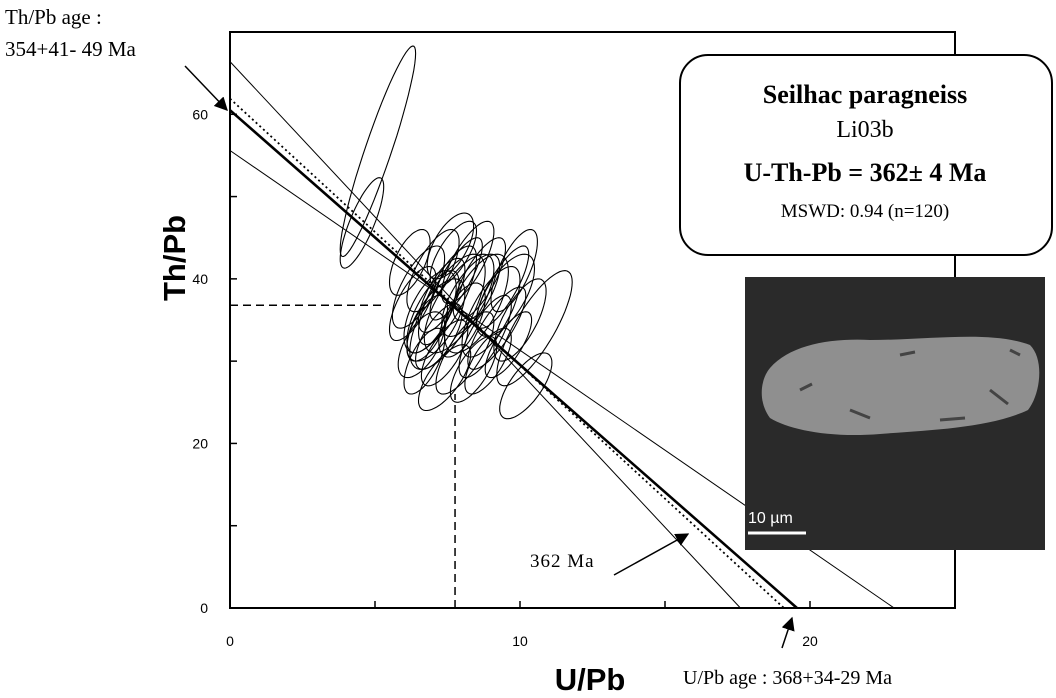  I want to click on legend-box, so click(866, 155).